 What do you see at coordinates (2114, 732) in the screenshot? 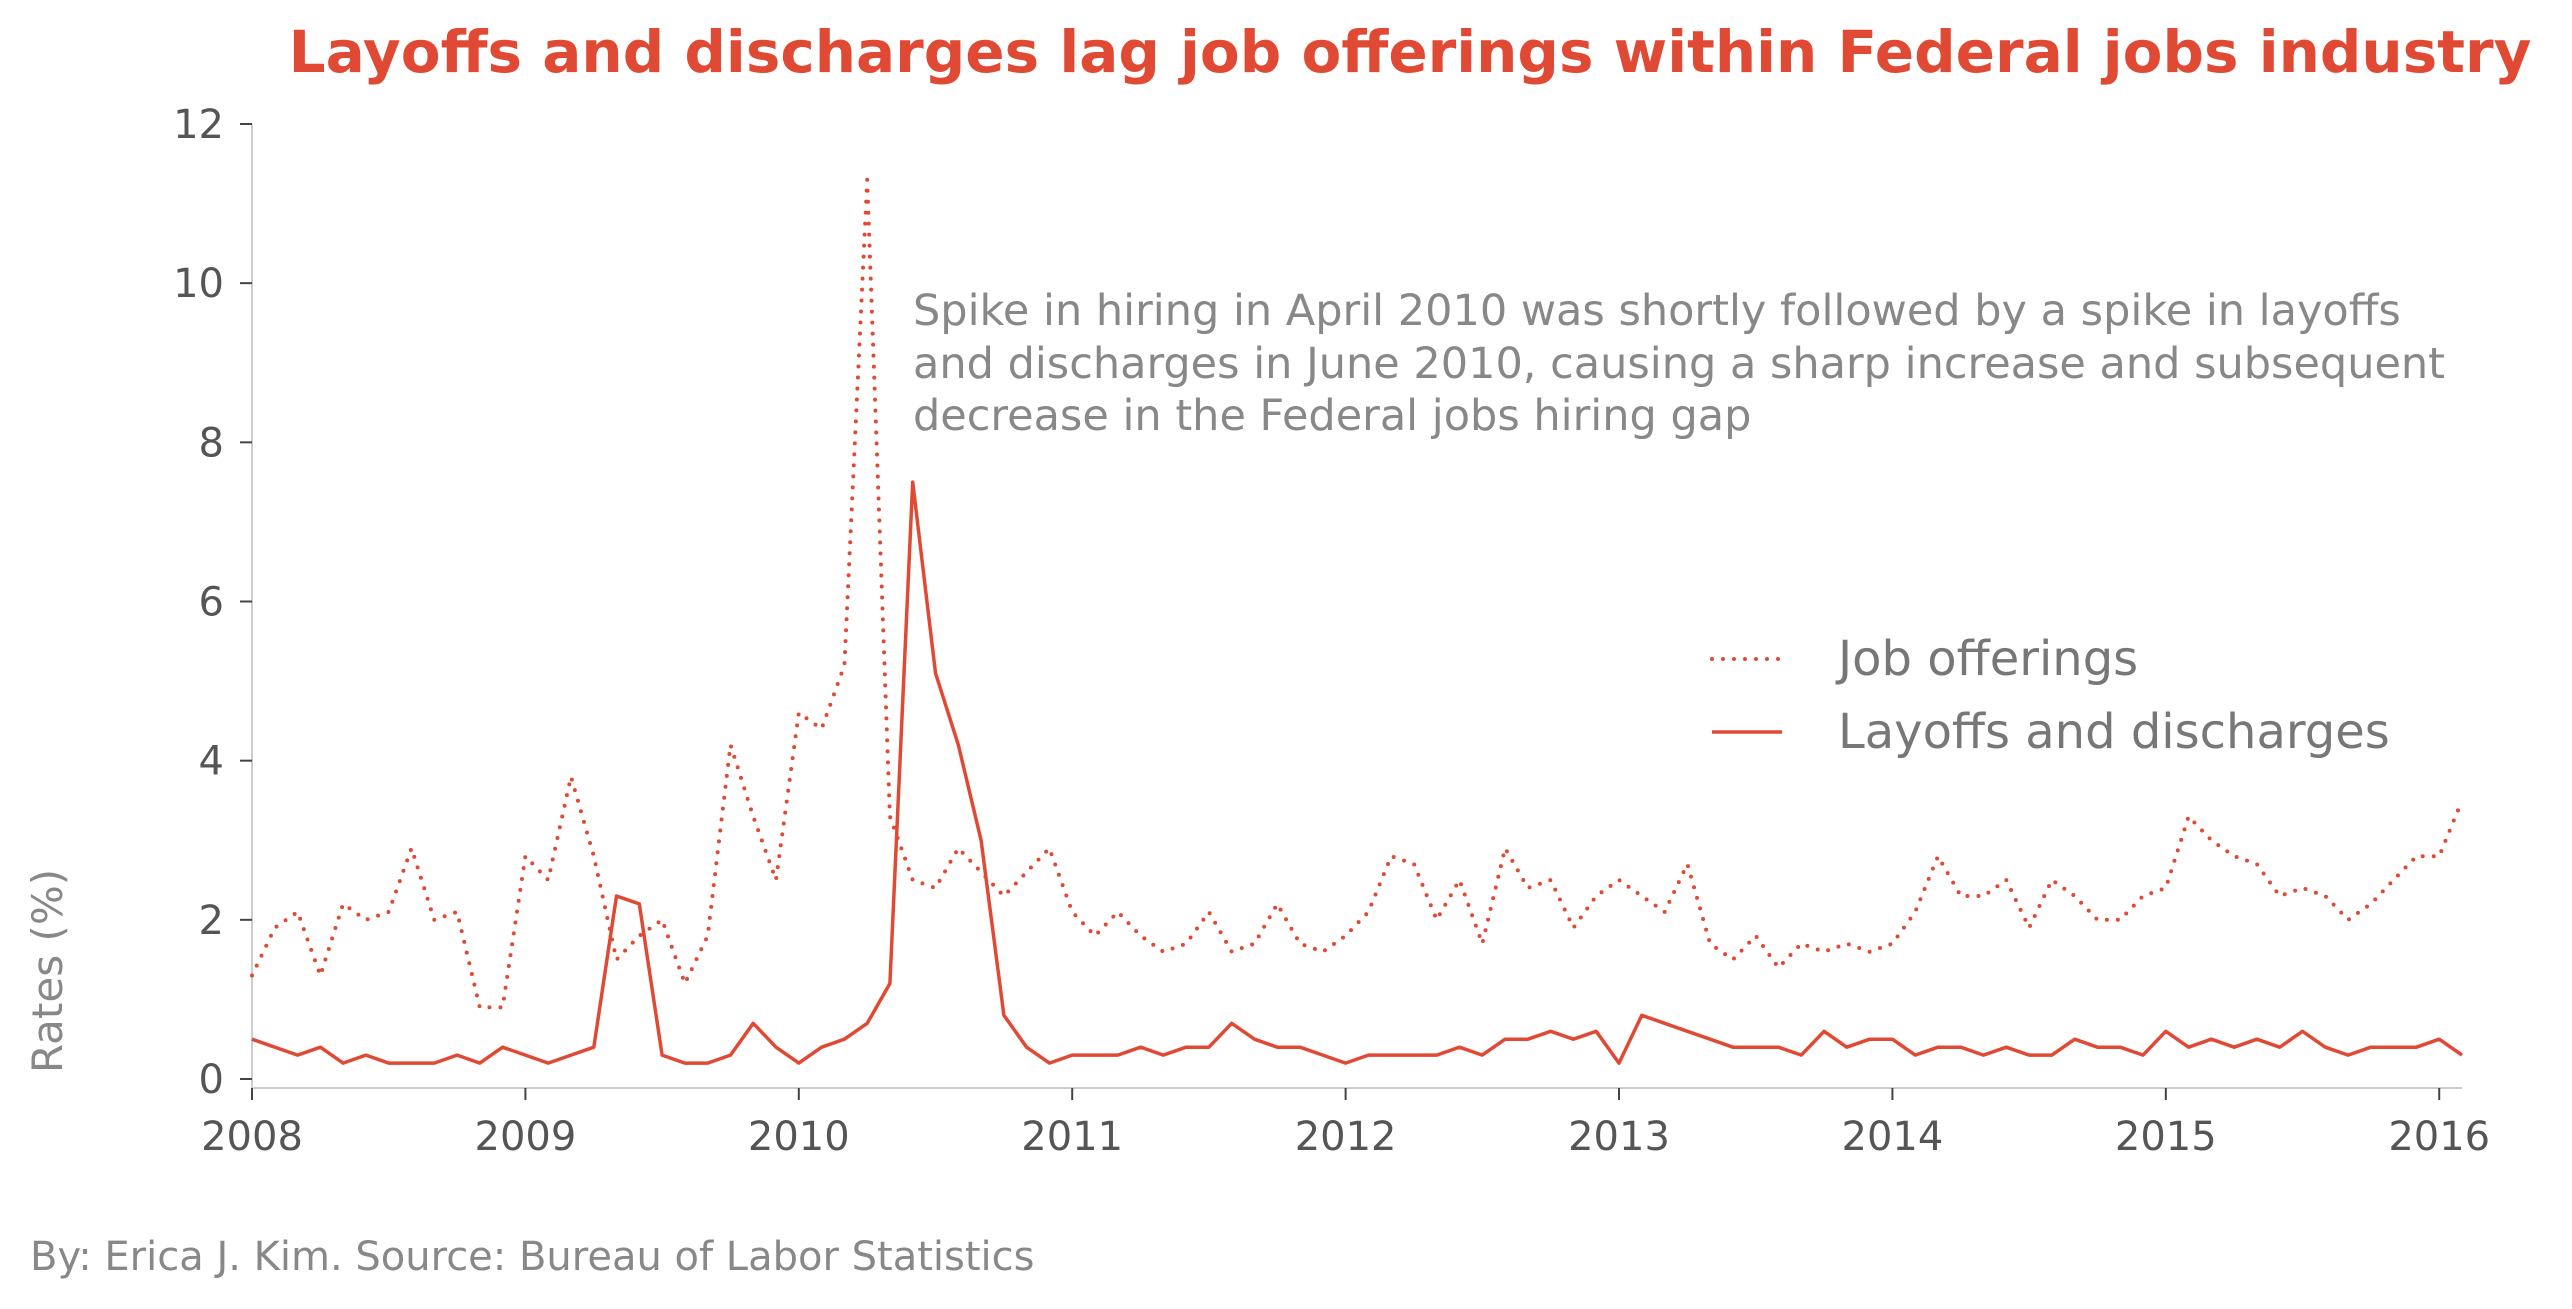
I see `legend-label-layoffs: Layoffs and discharges` at bounding box center [2114, 732].